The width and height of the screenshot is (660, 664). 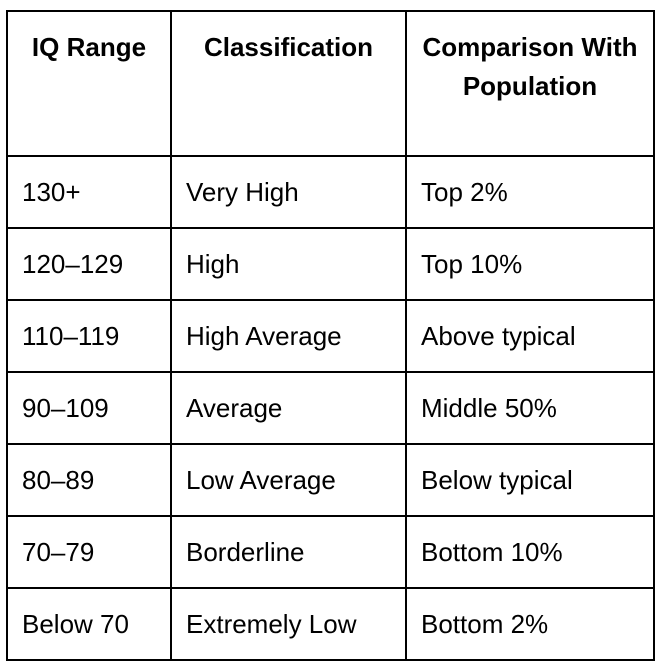 What do you see at coordinates (288, 480) in the screenshot?
I see `table-cell: Low Average` at bounding box center [288, 480].